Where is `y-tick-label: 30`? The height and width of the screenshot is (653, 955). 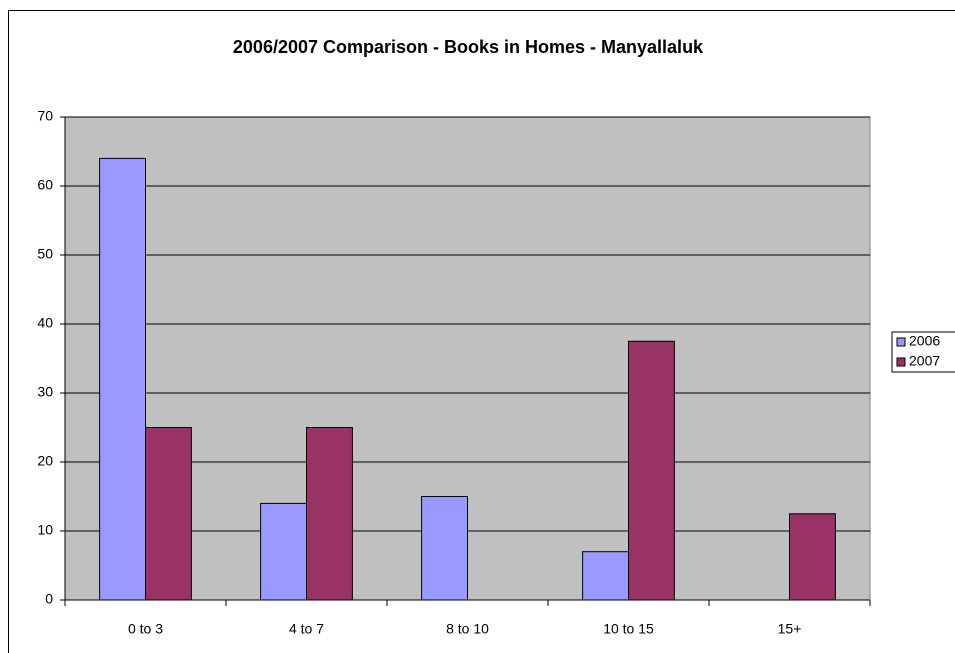 y-tick-label: 30 is located at coordinates (45, 392).